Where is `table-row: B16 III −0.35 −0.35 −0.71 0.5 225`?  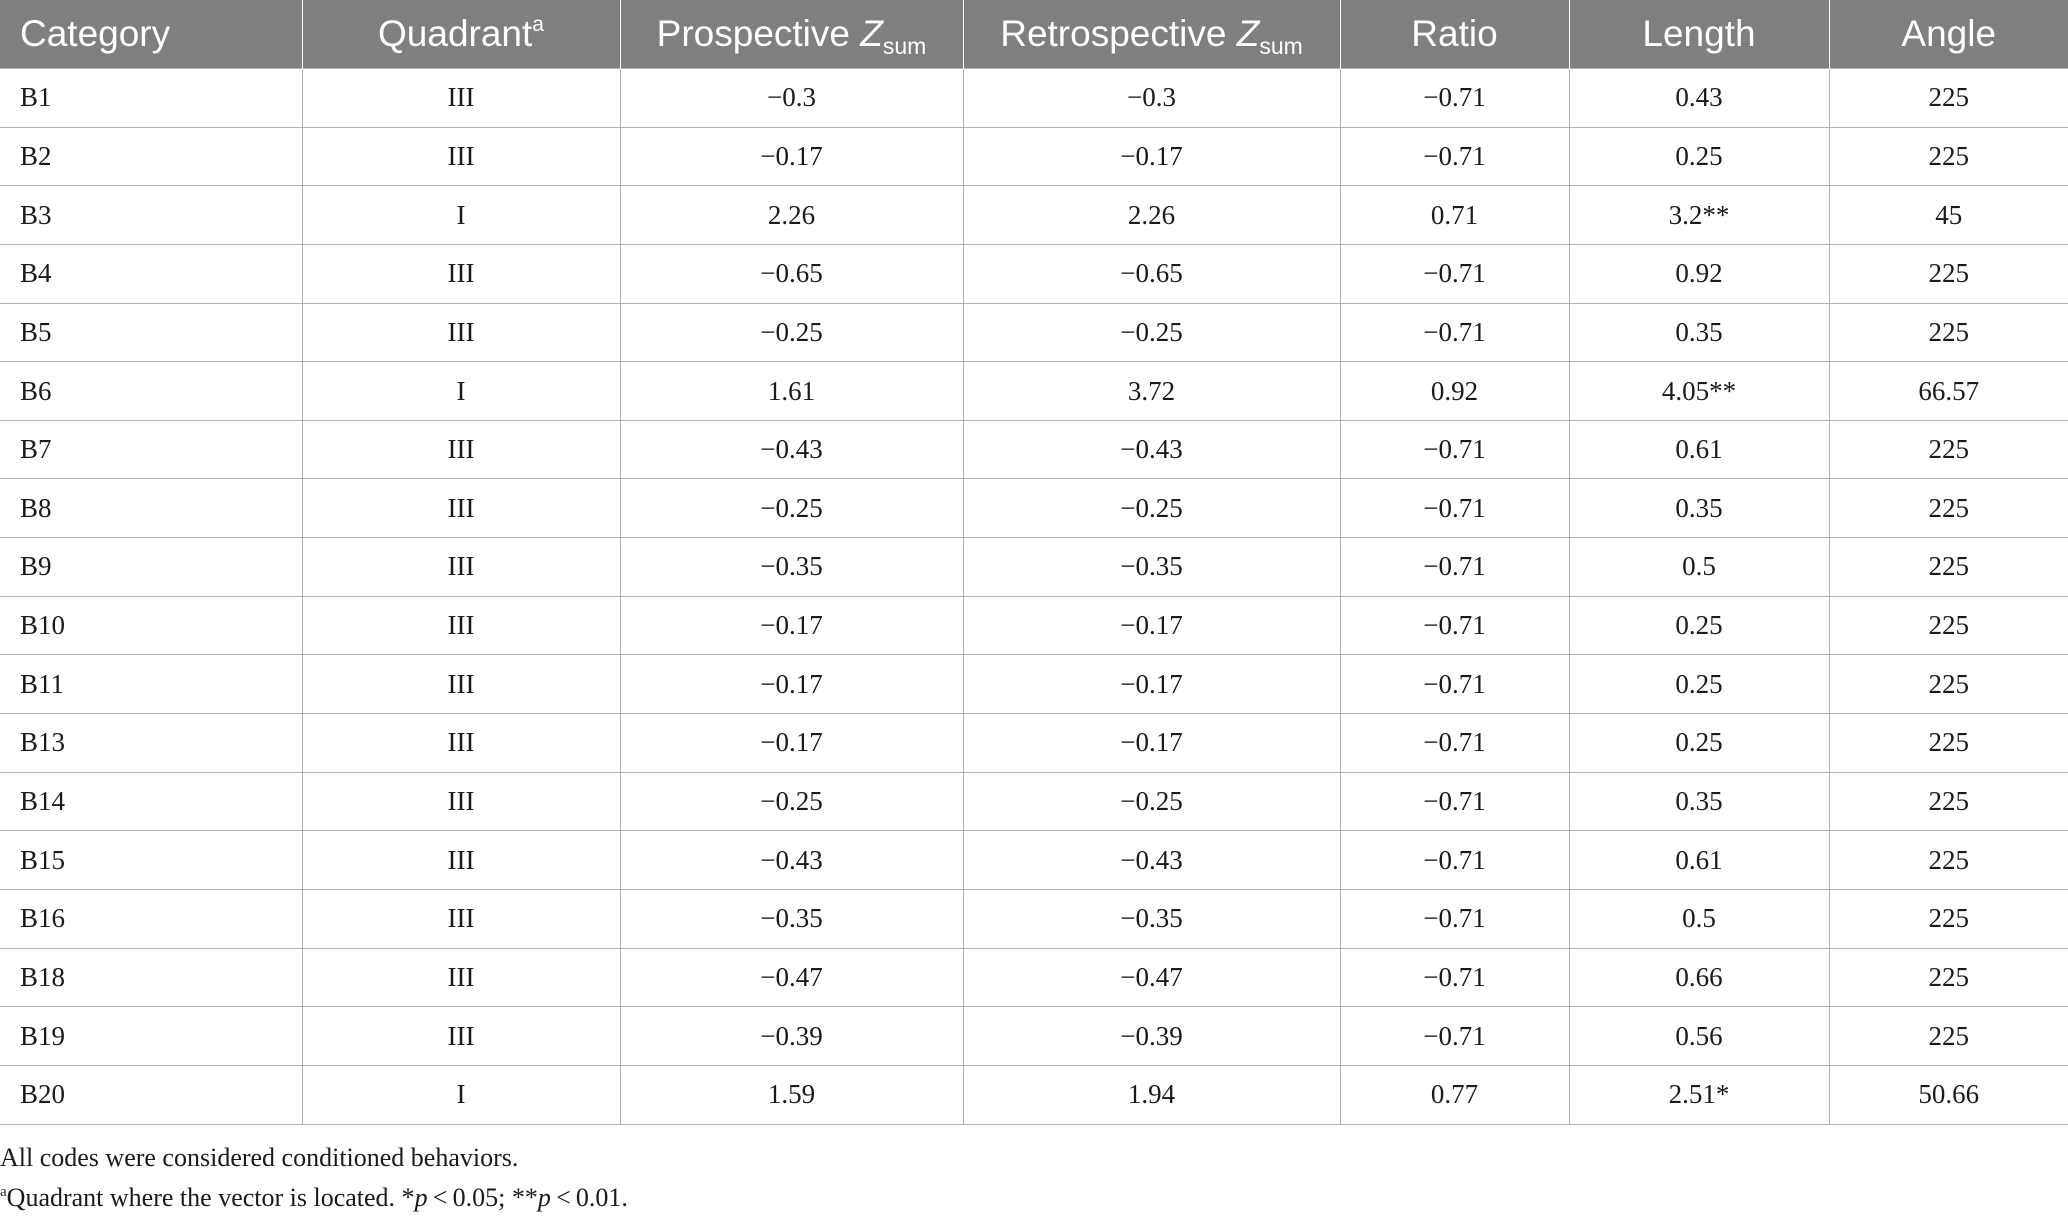
table-row: B16 III −0.35 −0.35 −0.71 0.5 225 is located at coordinates (1034, 918).